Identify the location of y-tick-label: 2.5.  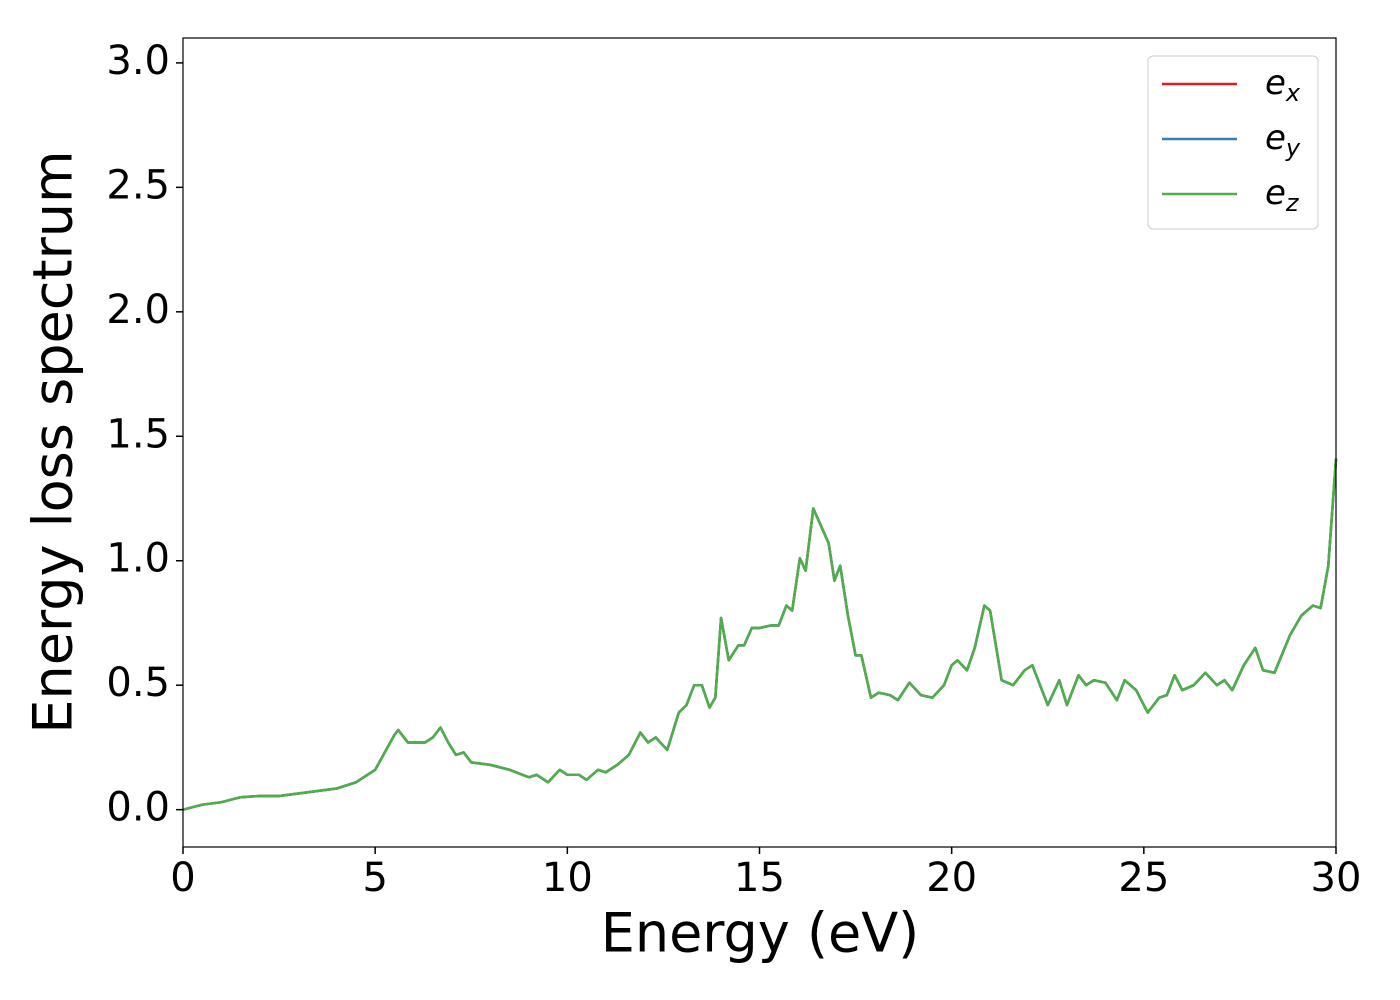
(138, 185).